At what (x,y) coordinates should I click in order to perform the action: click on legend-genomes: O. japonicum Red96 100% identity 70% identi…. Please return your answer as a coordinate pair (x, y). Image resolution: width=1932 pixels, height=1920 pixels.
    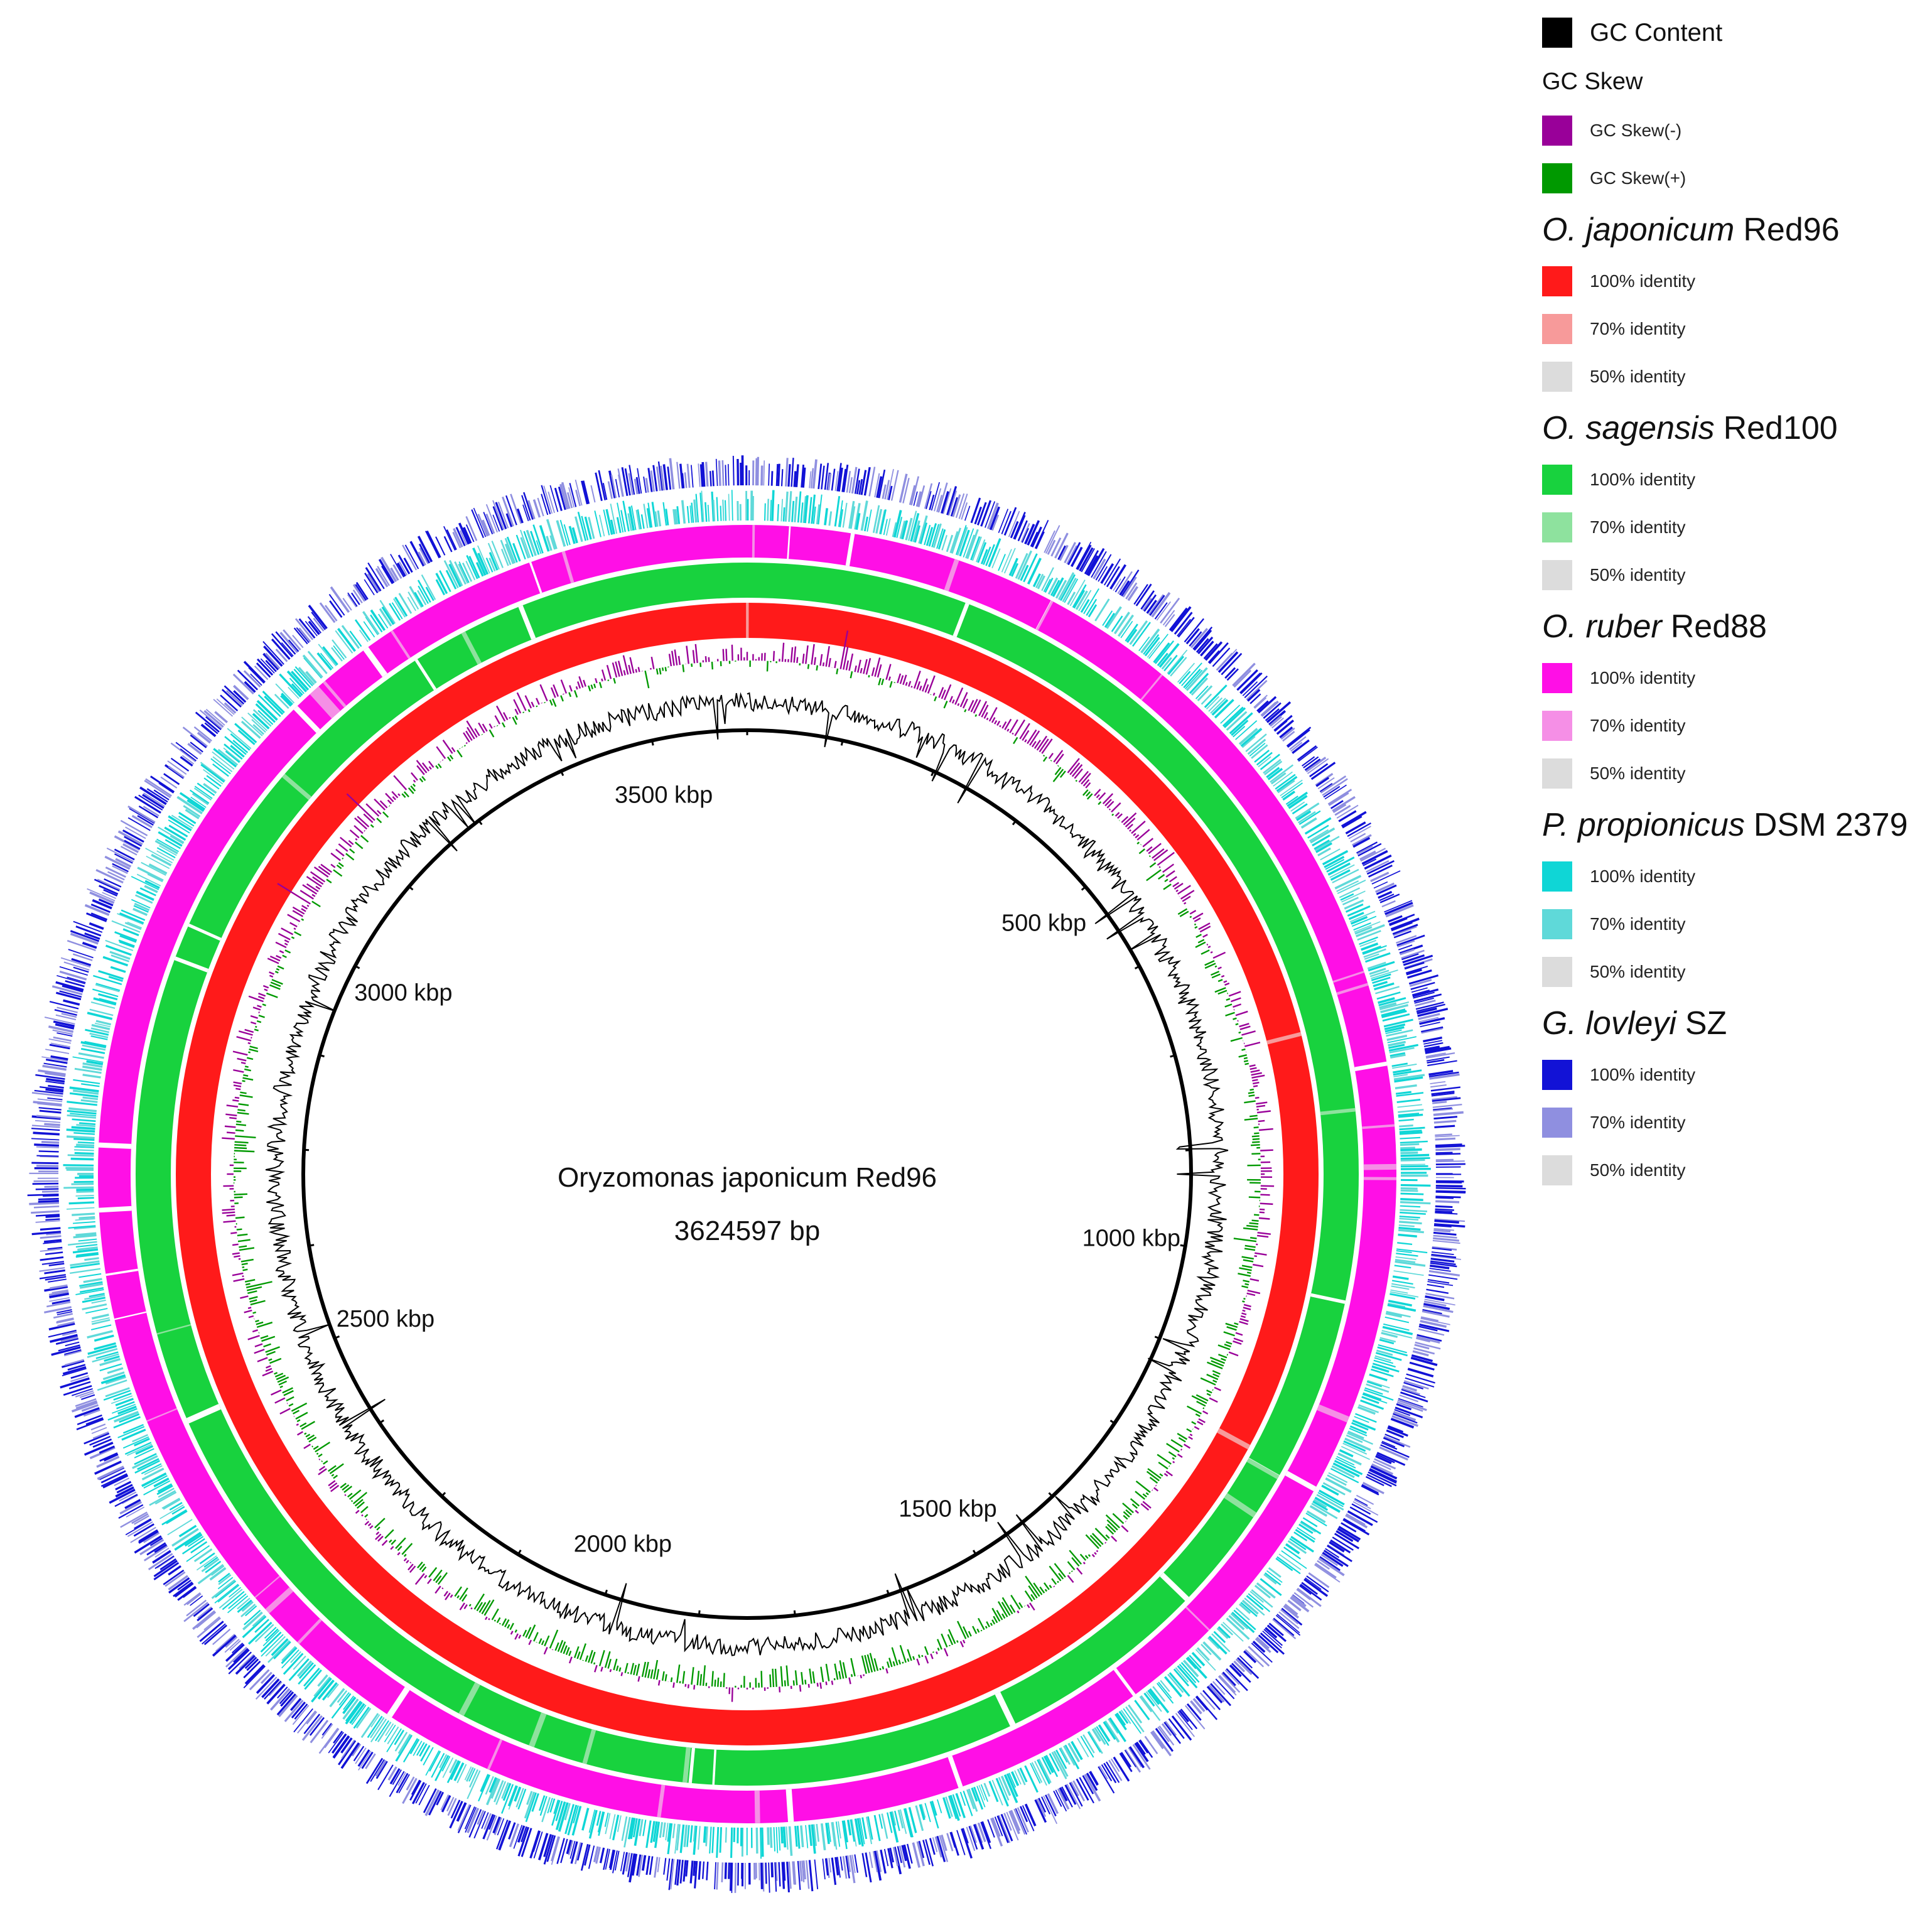
    Looking at the image, I should click on (1737, 698).